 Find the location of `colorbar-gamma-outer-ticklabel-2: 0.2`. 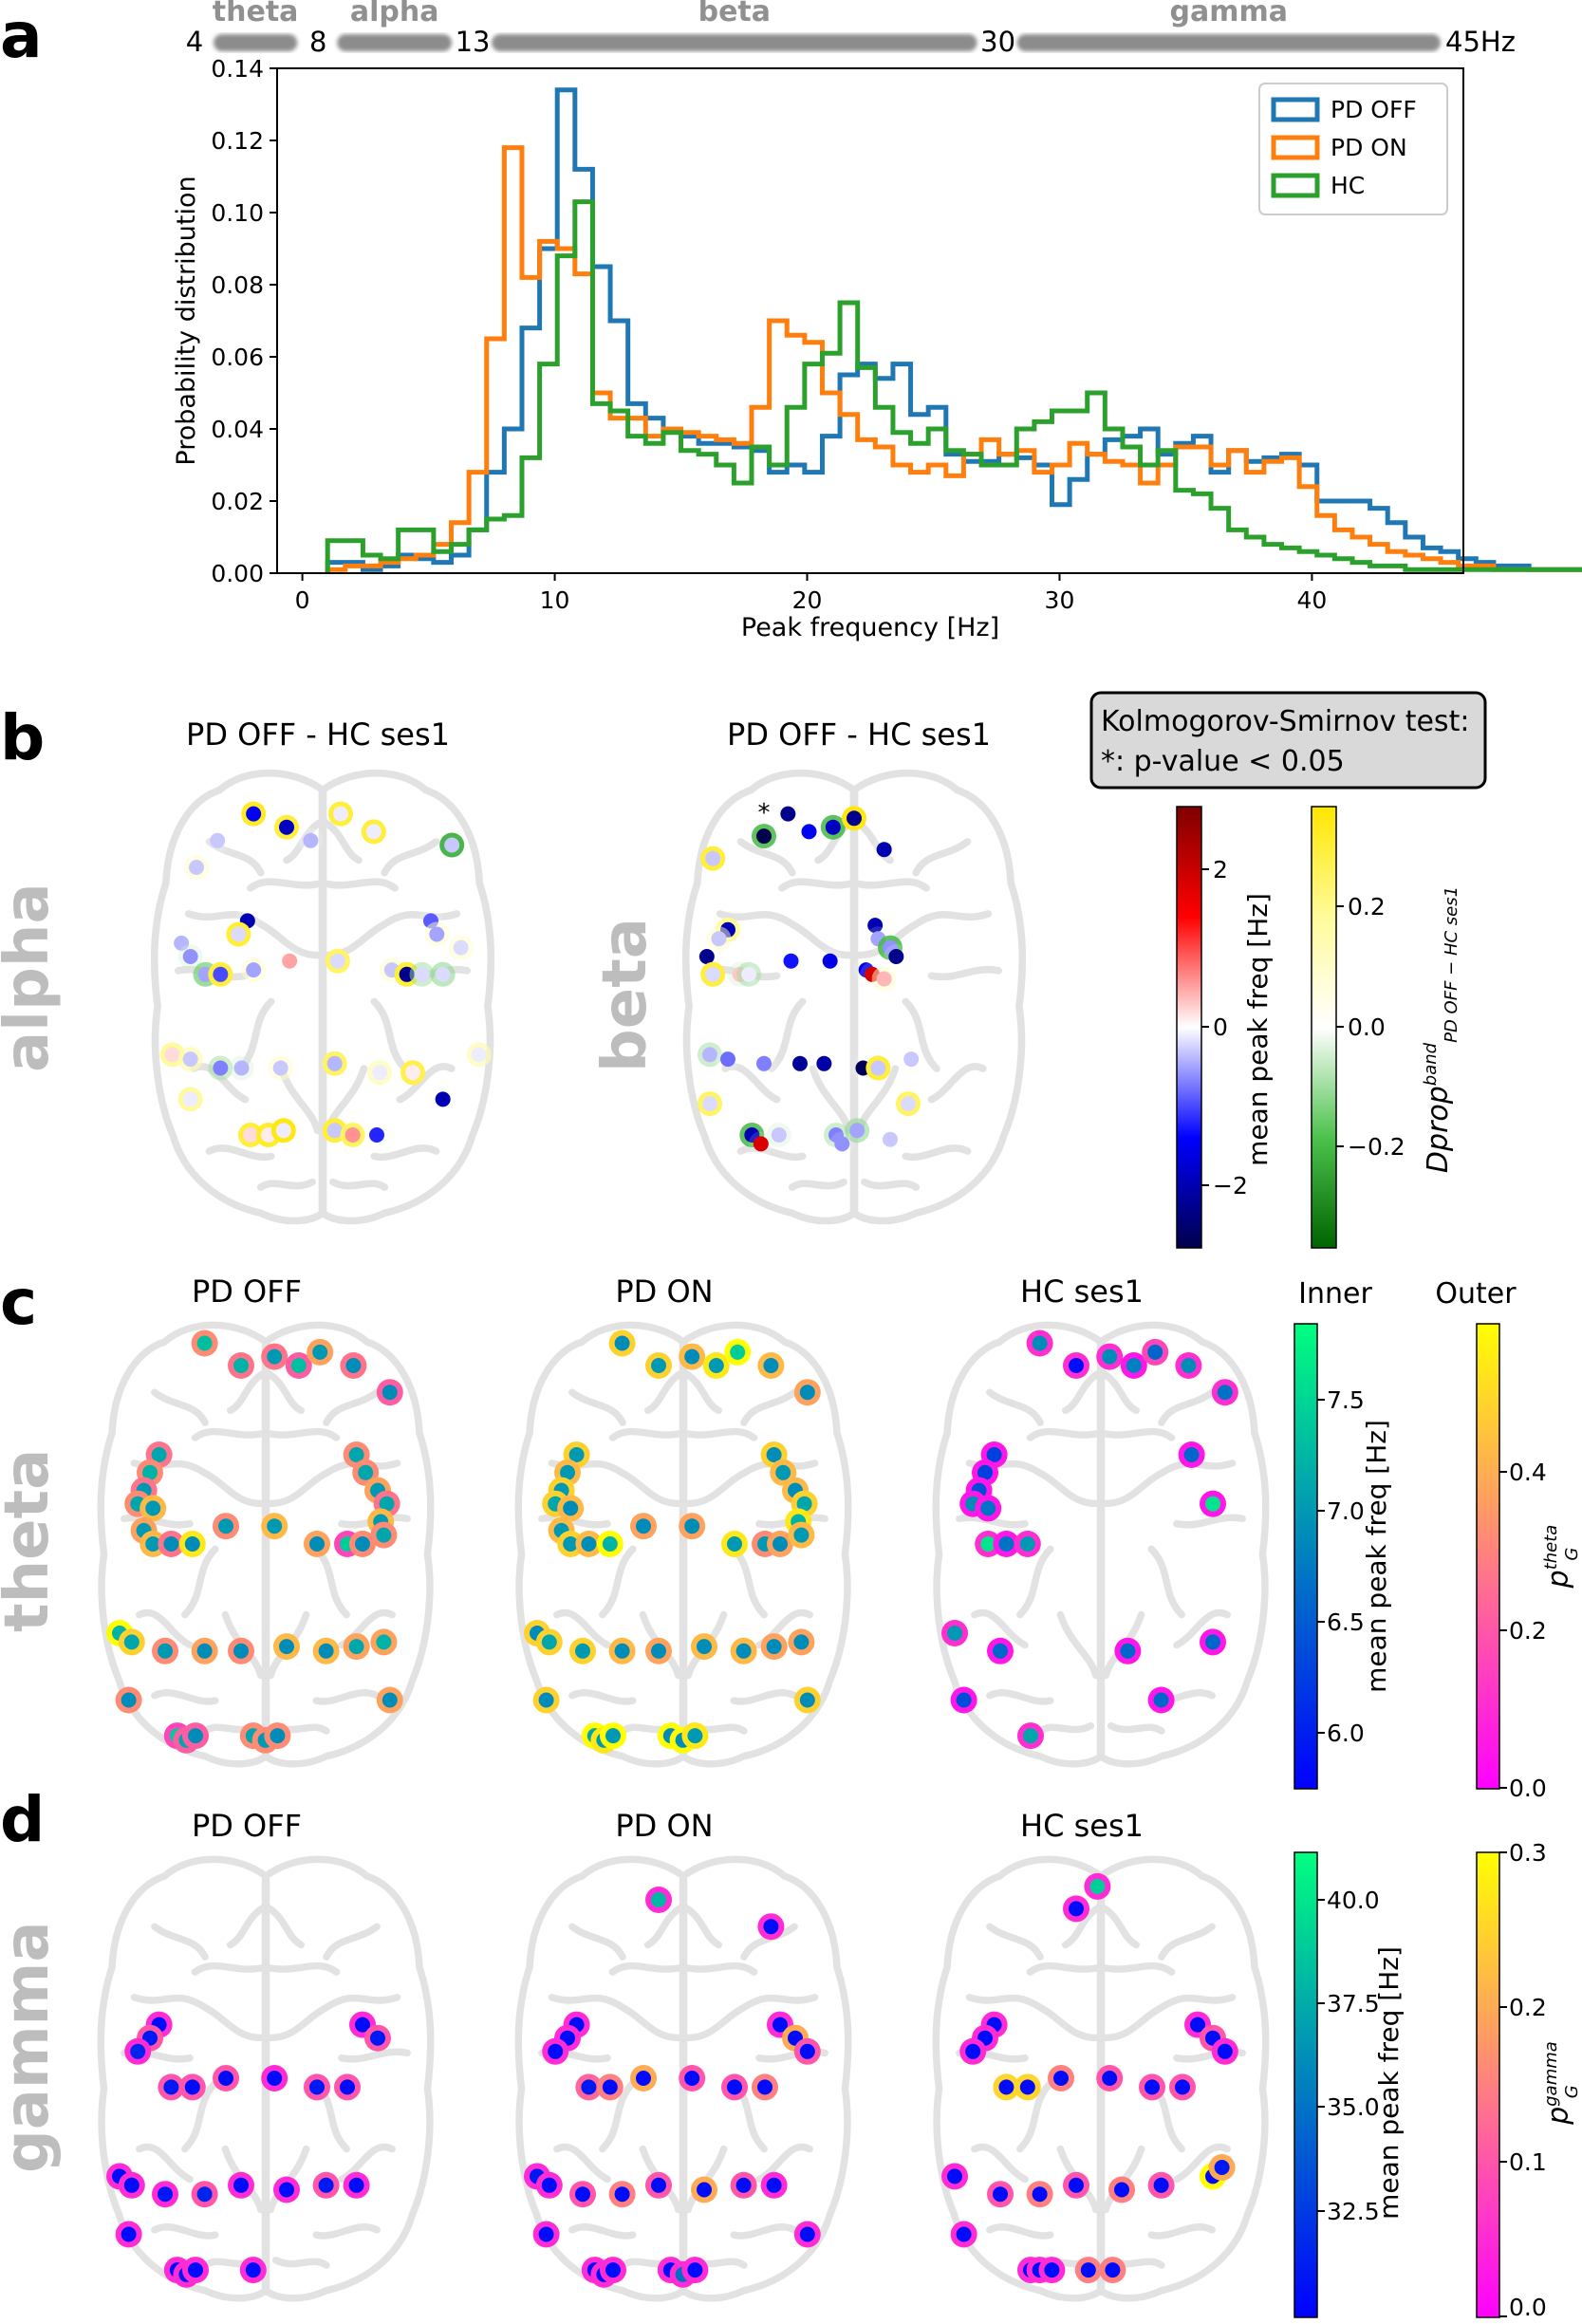

colorbar-gamma-outer-ticklabel-2: 0.2 is located at coordinates (1528, 2008).